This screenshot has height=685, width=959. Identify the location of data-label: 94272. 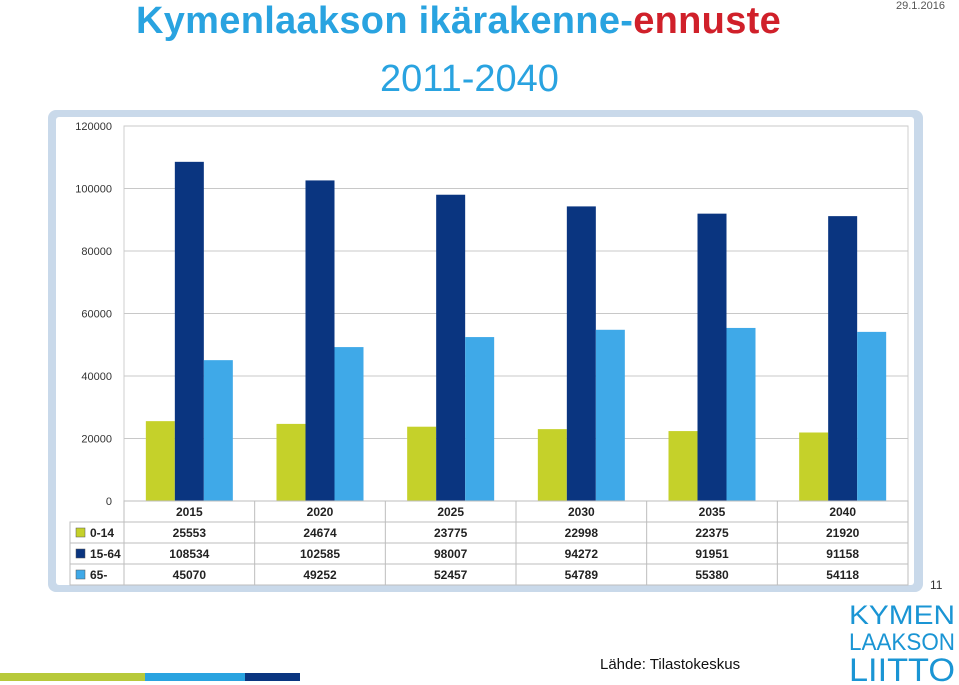
(582, 554).